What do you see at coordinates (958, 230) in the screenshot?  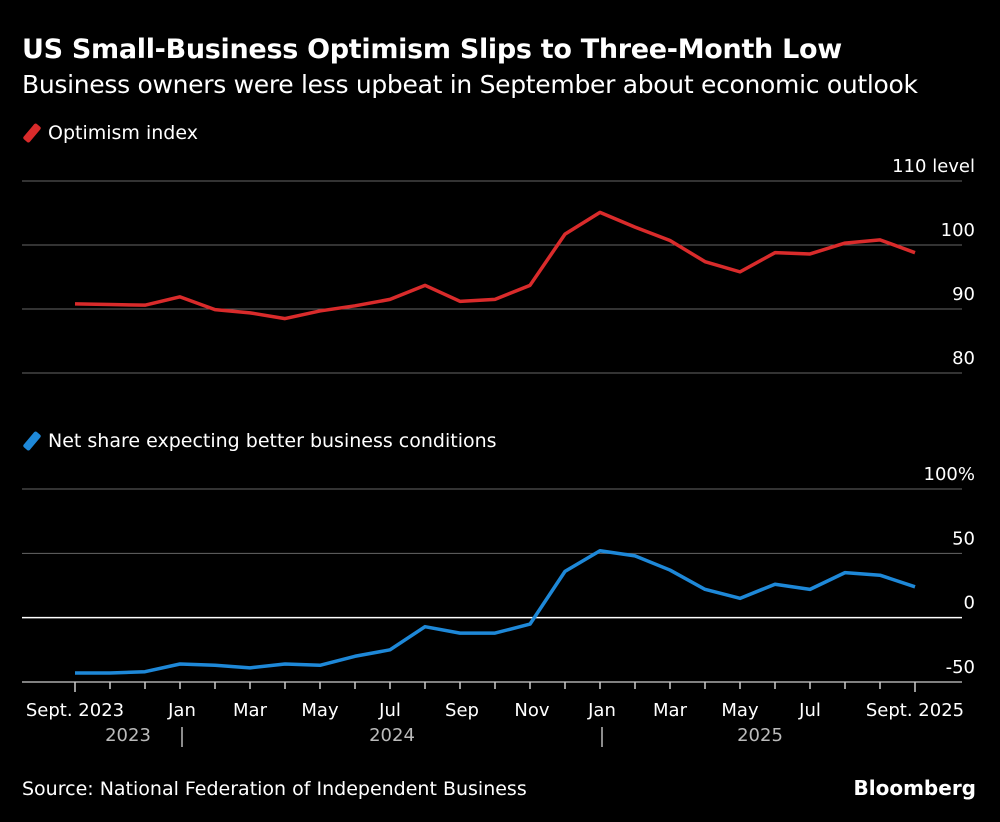 I see `y-tick-label: 100` at bounding box center [958, 230].